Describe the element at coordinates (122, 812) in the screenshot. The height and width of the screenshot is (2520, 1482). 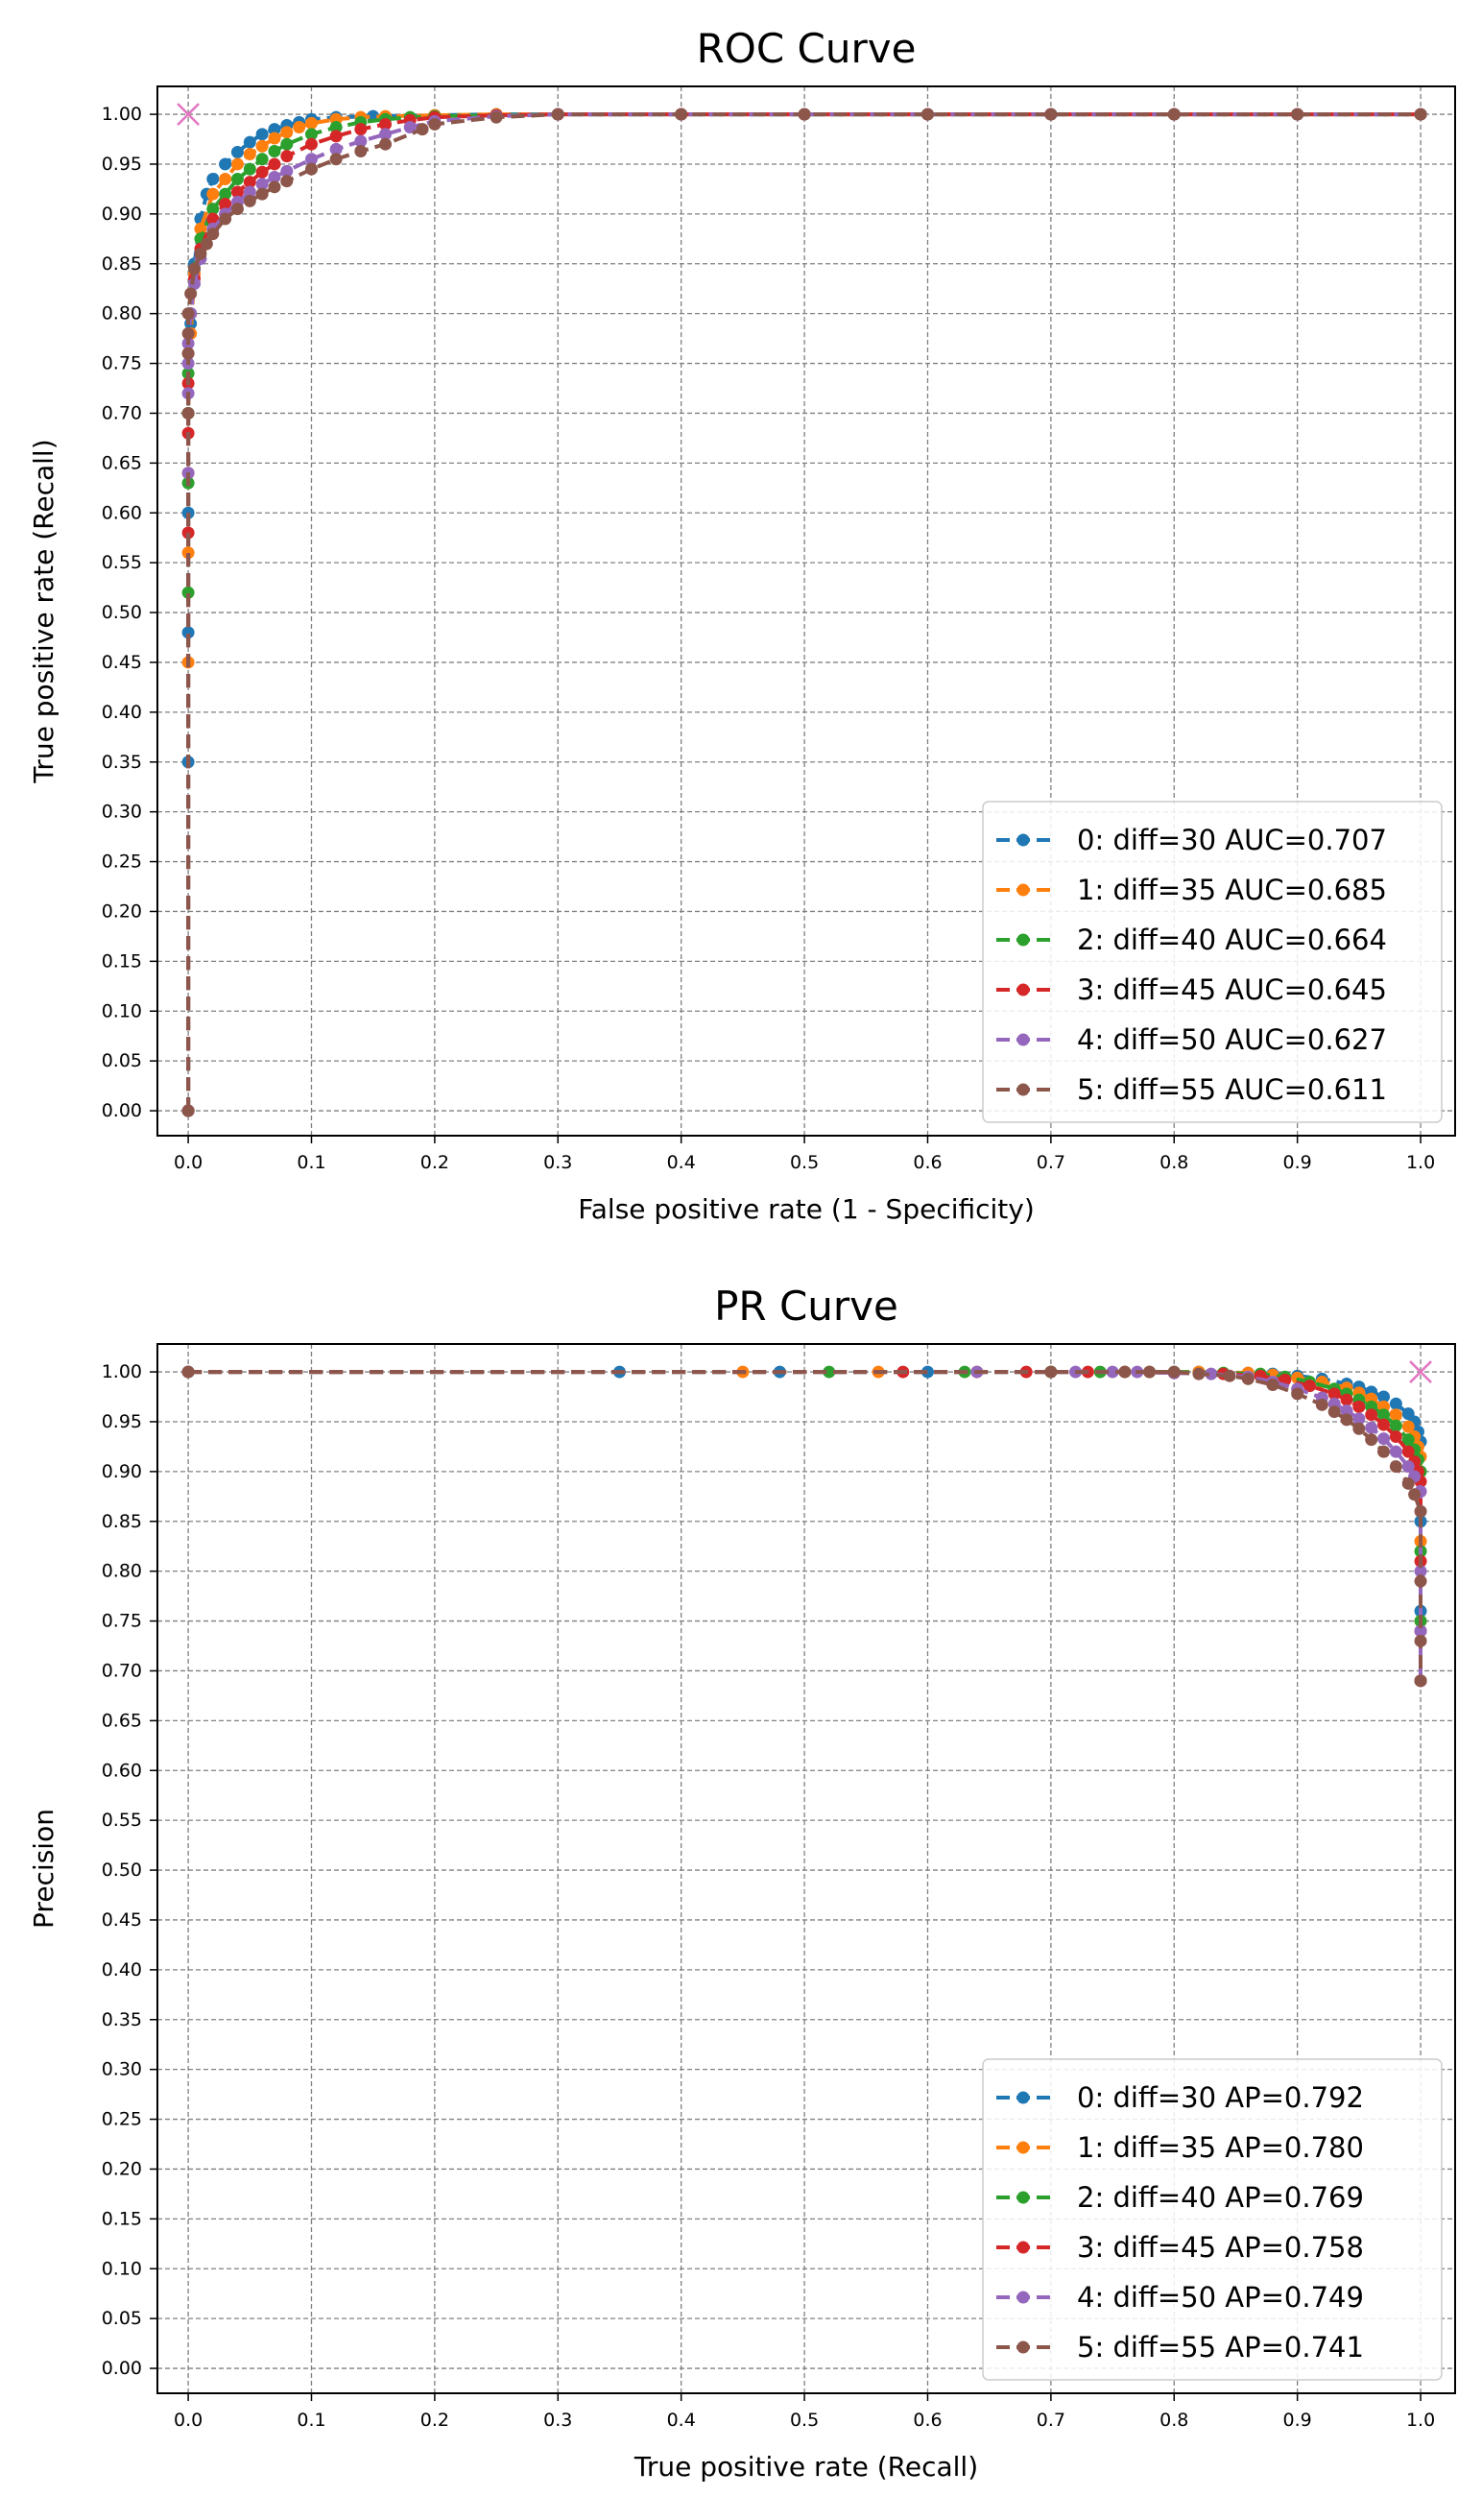
I see `y-tick-label: 0.30` at that location.